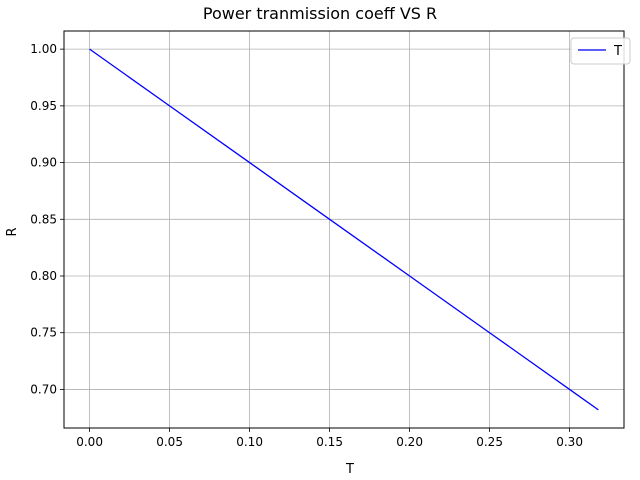  What do you see at coordinates (349, 469) in the screenshot?
I see `x-axis-label: T` at bounding box center [349, 469].